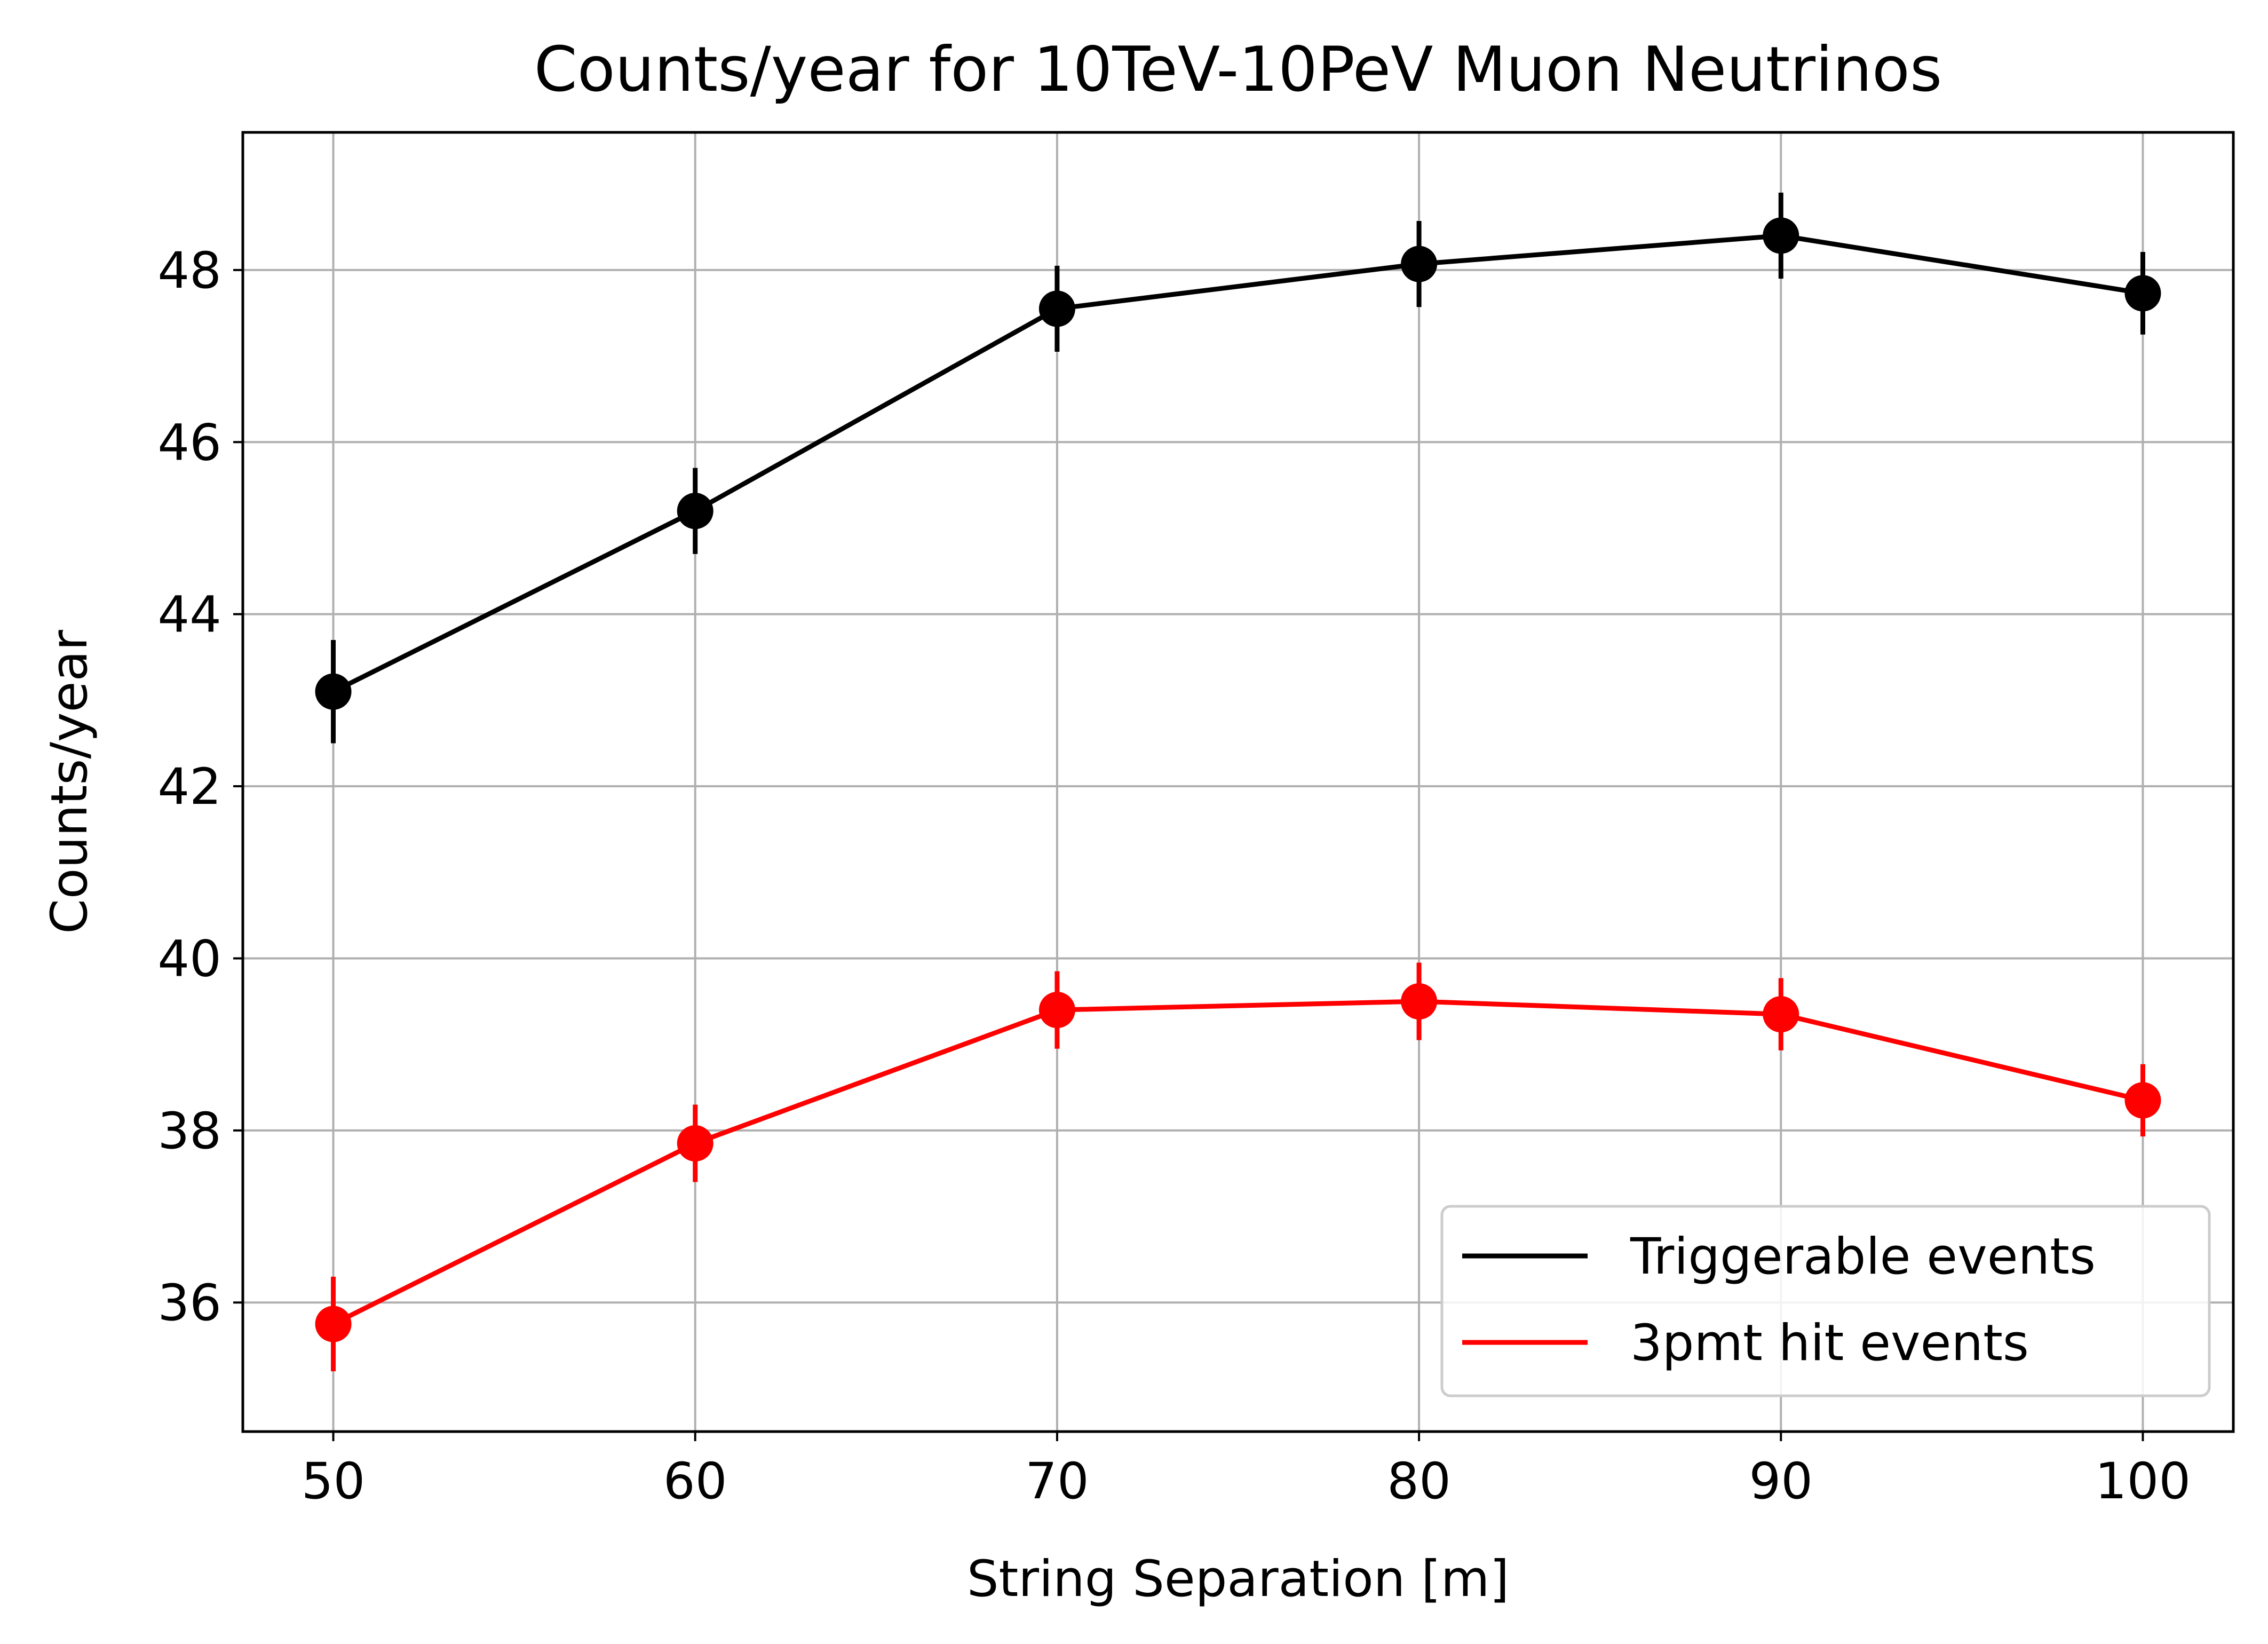 This screenshot has width=2268, height=1644. What do you see at coordinates (189, 1303) in the screenshot?
I see `y-tick-label: 36` at bounding box center [189, 1303].